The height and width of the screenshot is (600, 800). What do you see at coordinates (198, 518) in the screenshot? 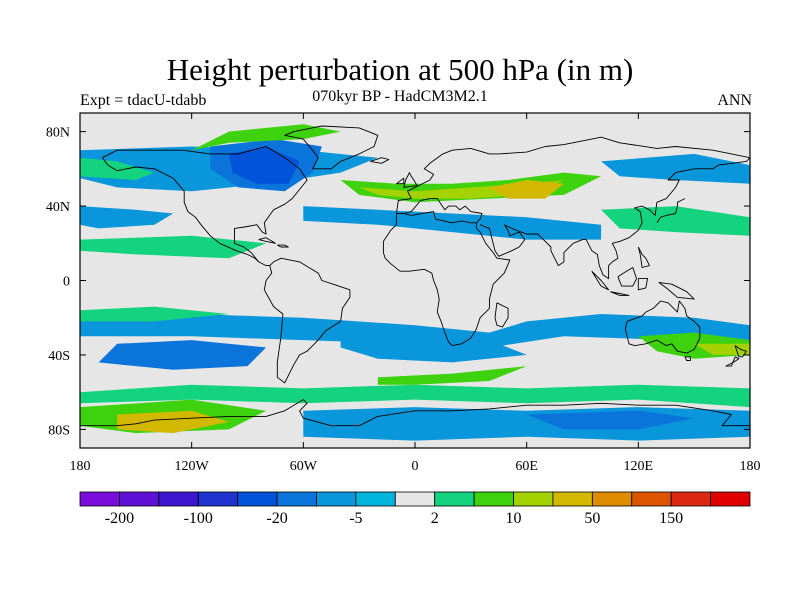
I see `colorbar-label: -100` at bounding box center [198, 518].